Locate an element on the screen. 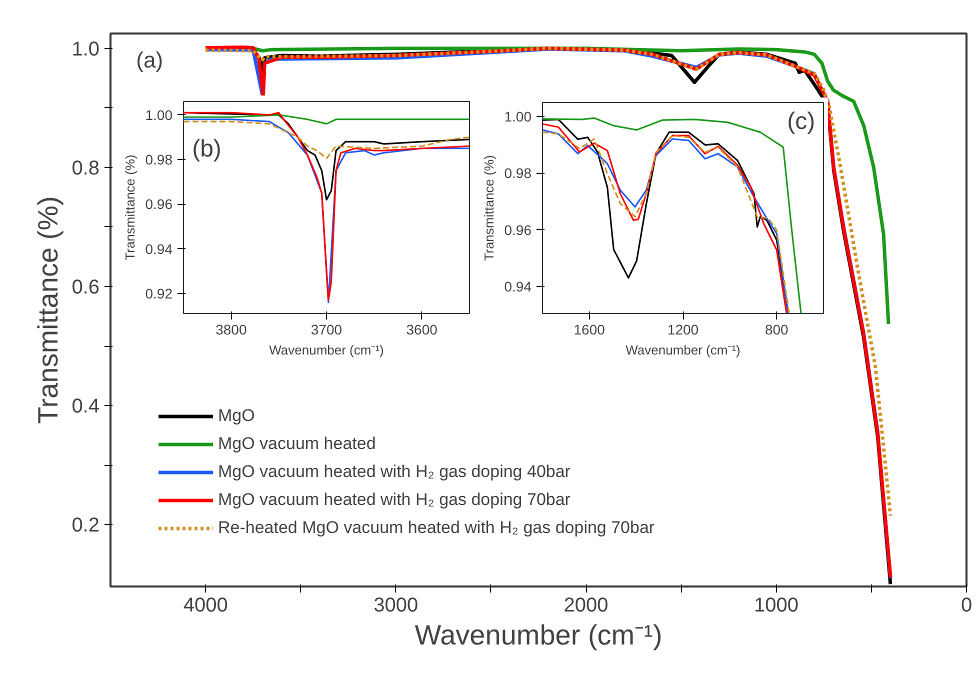  x-tick-label: 3600 is located at coordinates (422, 330).